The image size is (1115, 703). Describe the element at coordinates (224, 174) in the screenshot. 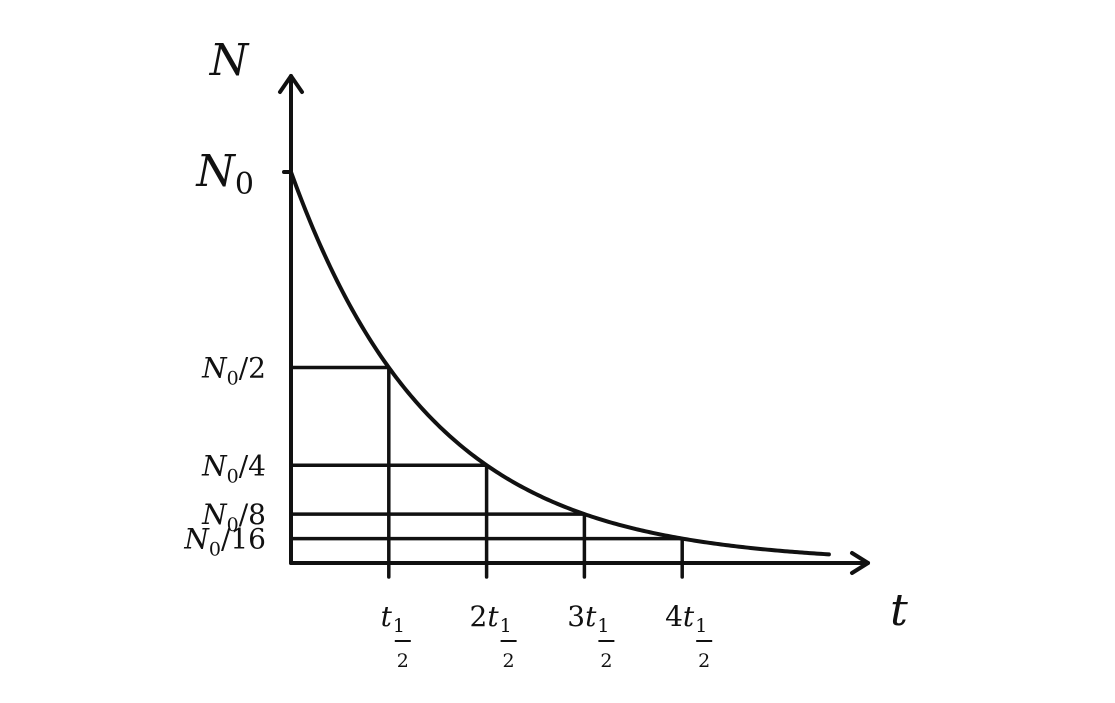

I see `y-max-label: N0` at that location.